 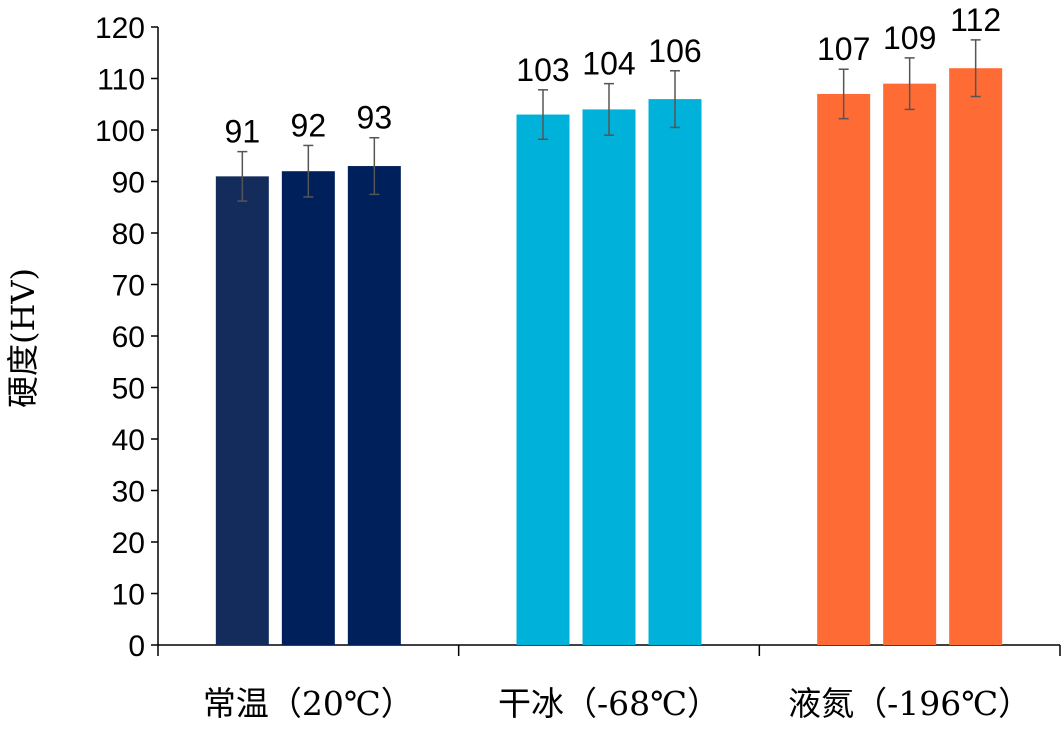 I want to click on x-axis: 常温（20℃） 干冰（-68℃） 液氮（-196℃）, so click(x=609, y=683).